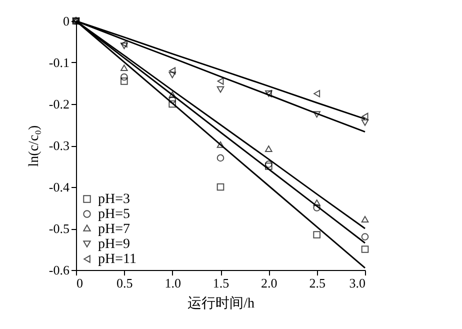 This screenshot has height=329, width=462. Describe the element at coordinates (59, 187) in the screenshot. I see `y-tick-label: -0.4` at that location.